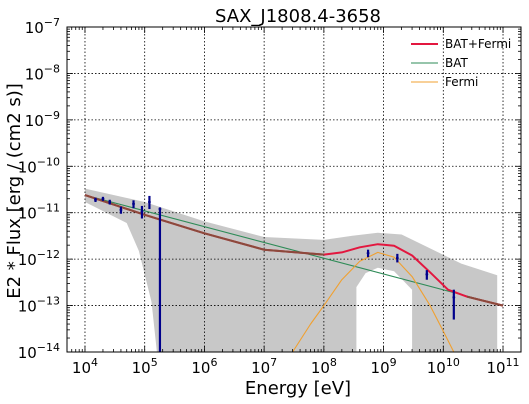 The width and height of the screenshot is (529, 404). Describe the element at coordinates (324, 366) in the screenshot. I see `x-tick-label: 10⁸` at that location.